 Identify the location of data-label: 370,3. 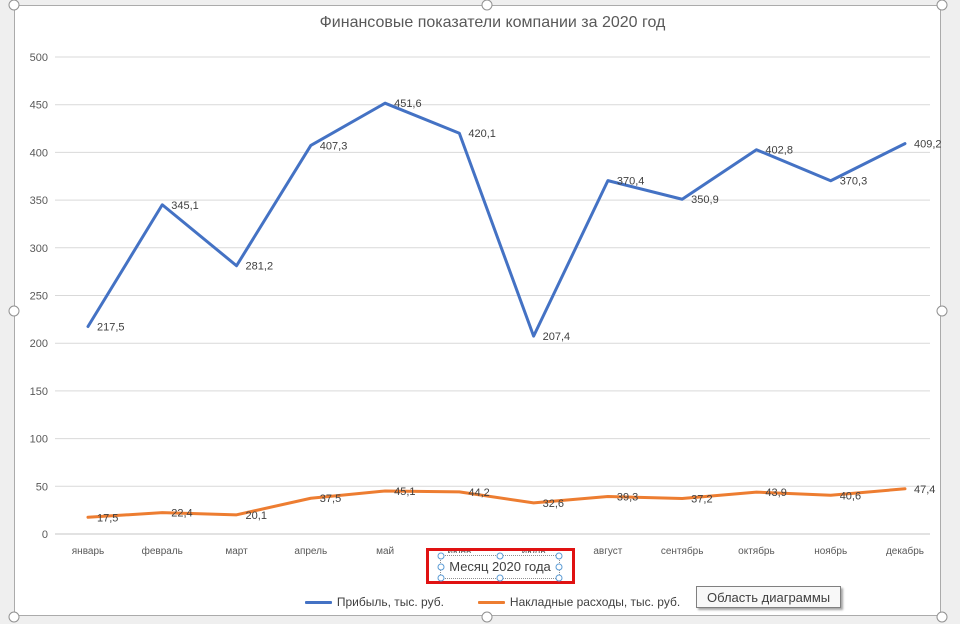
(854, 182).